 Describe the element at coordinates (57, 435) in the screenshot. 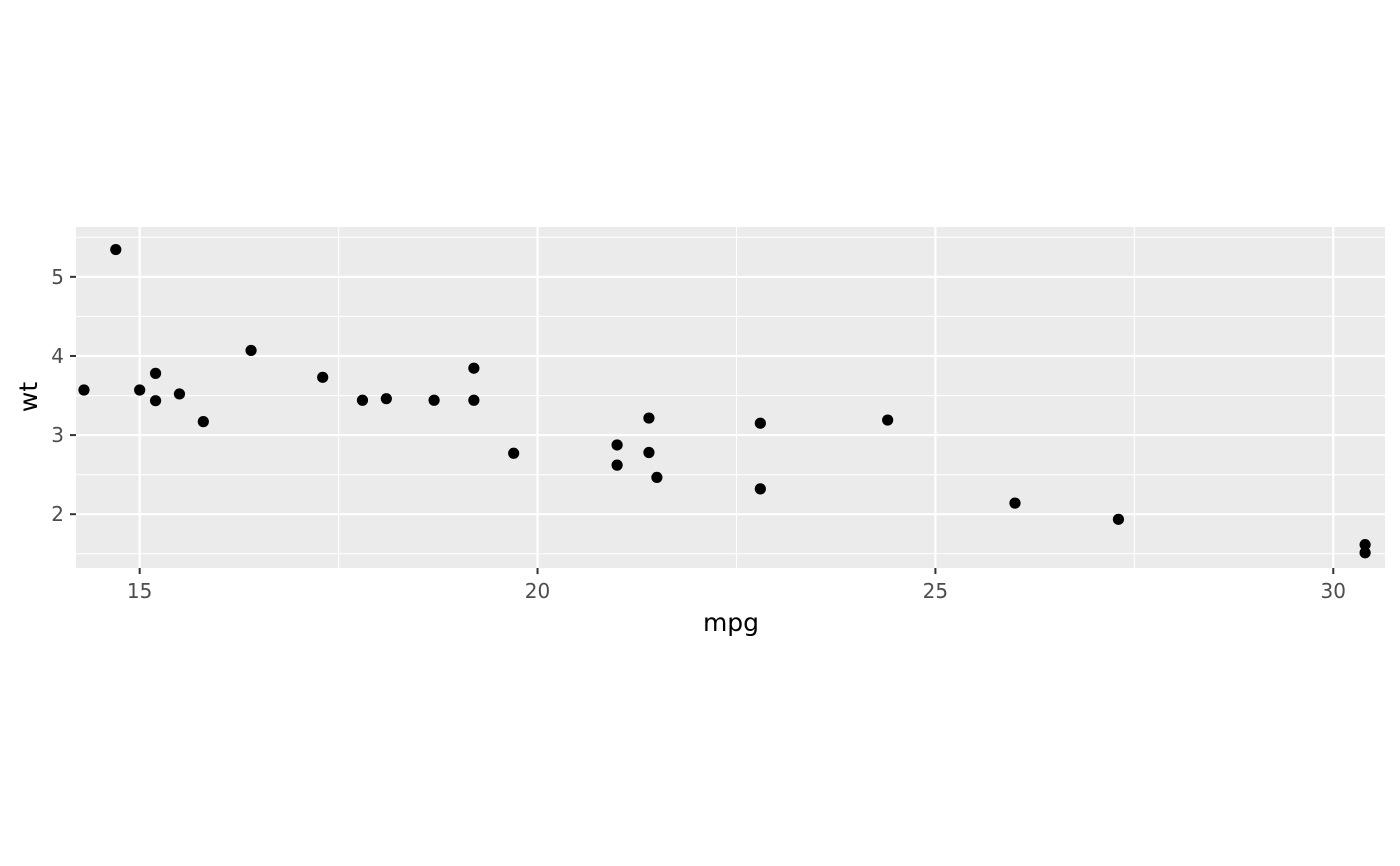

I see `y-tick-label: 3` at that location.